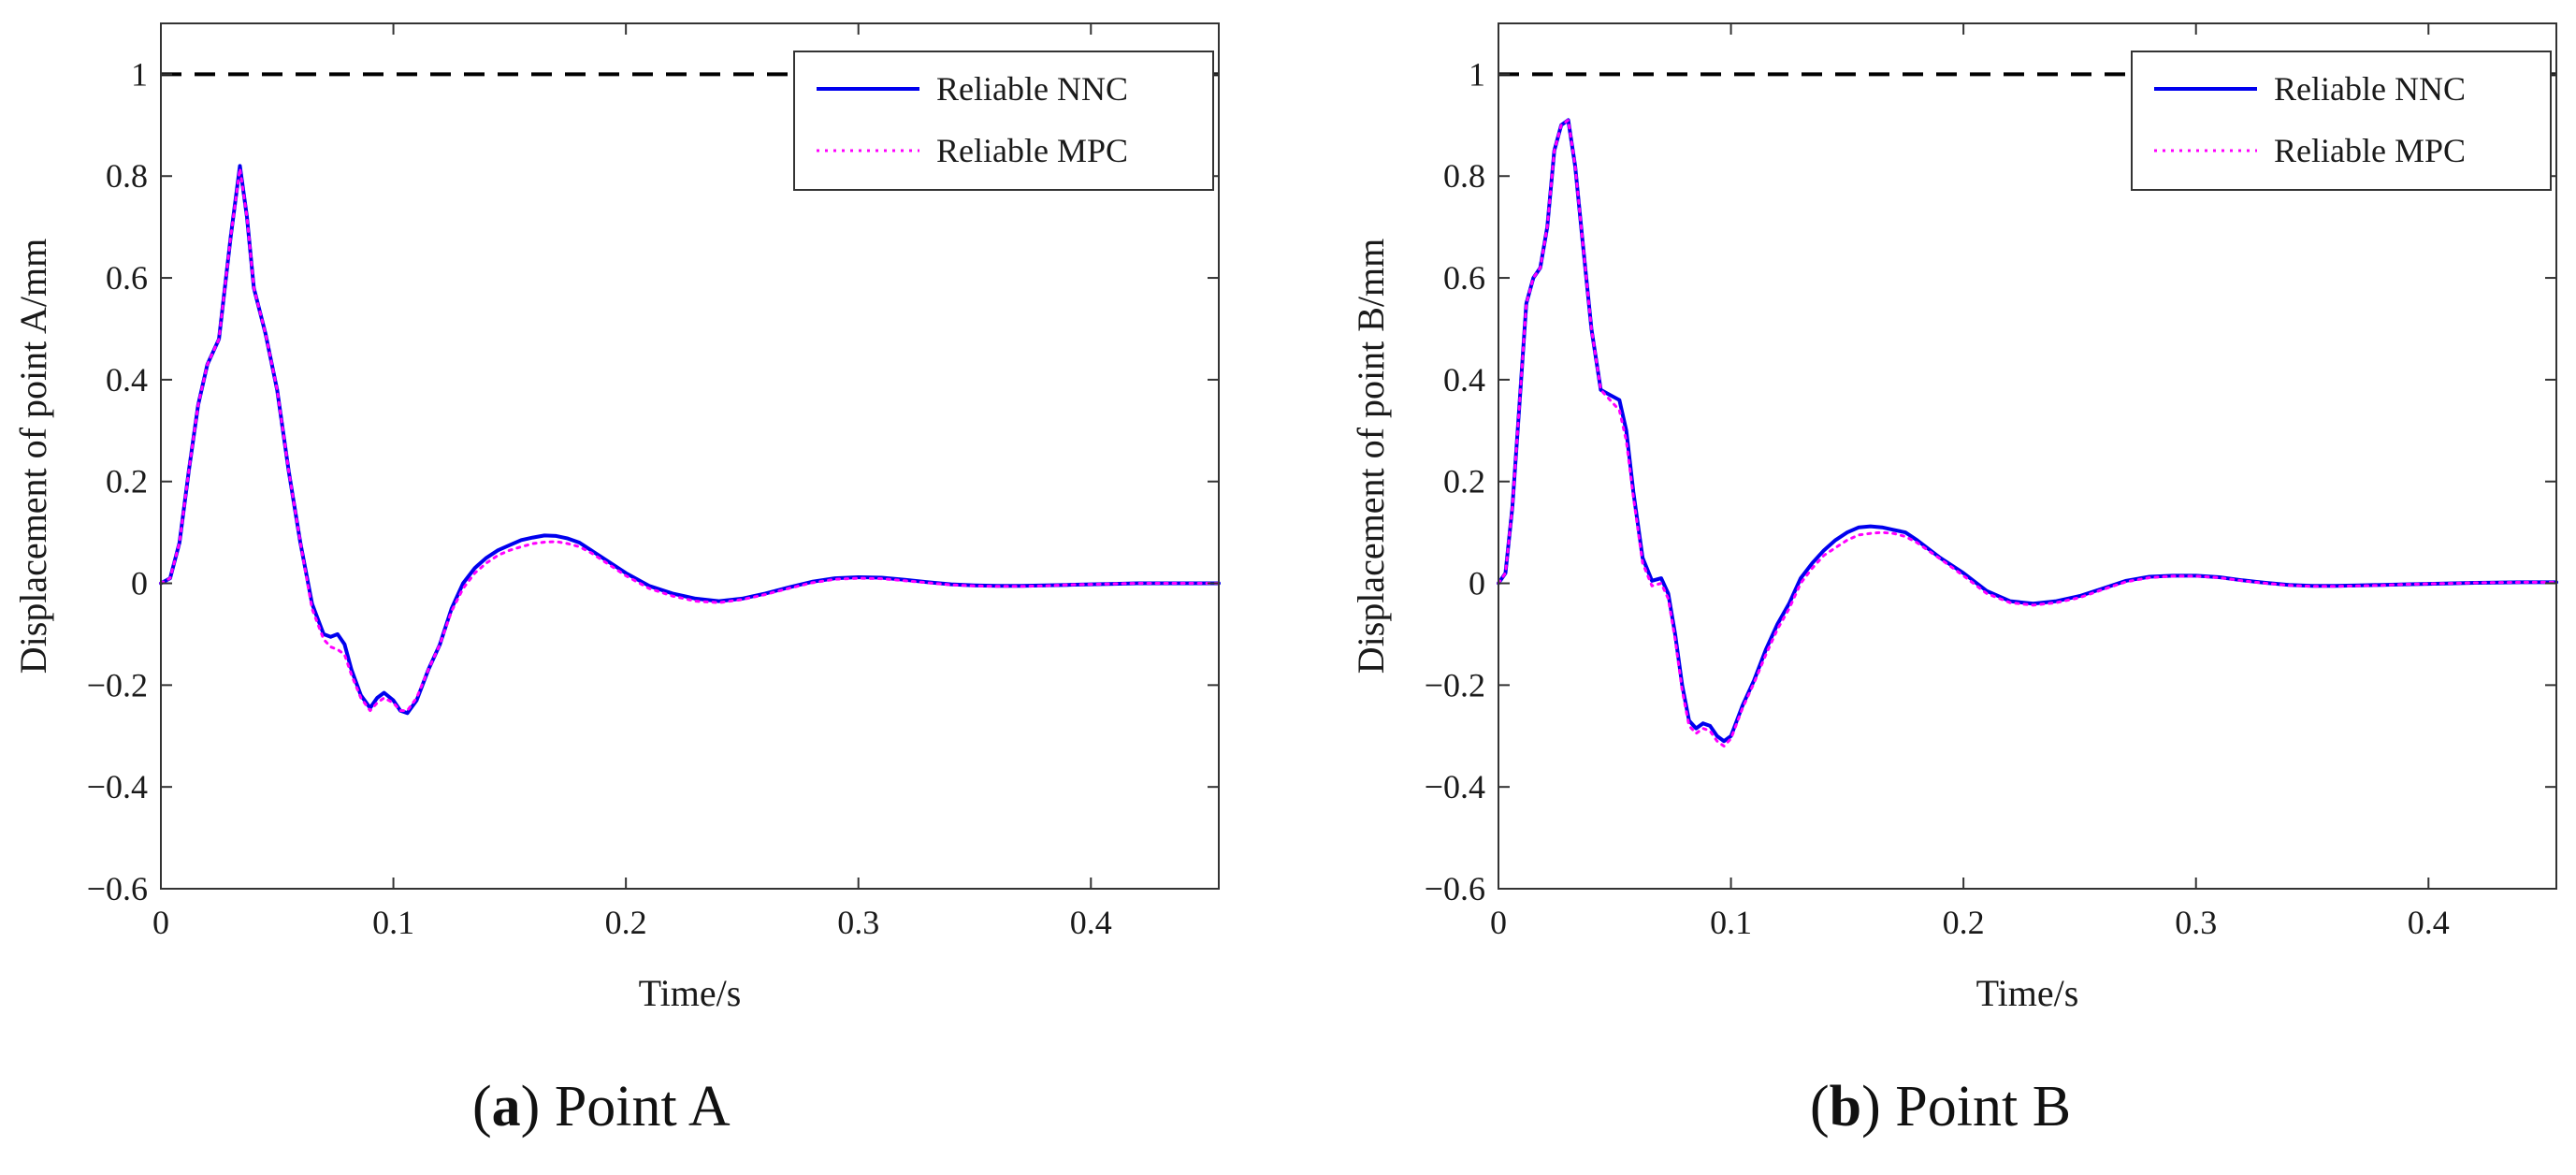 This screenshot has height=1175, width=2576. Describe the element at coordinates (1032, 150) in the screenshot. I see `legend-label-mpc-a: Reliable MPC` at that location.